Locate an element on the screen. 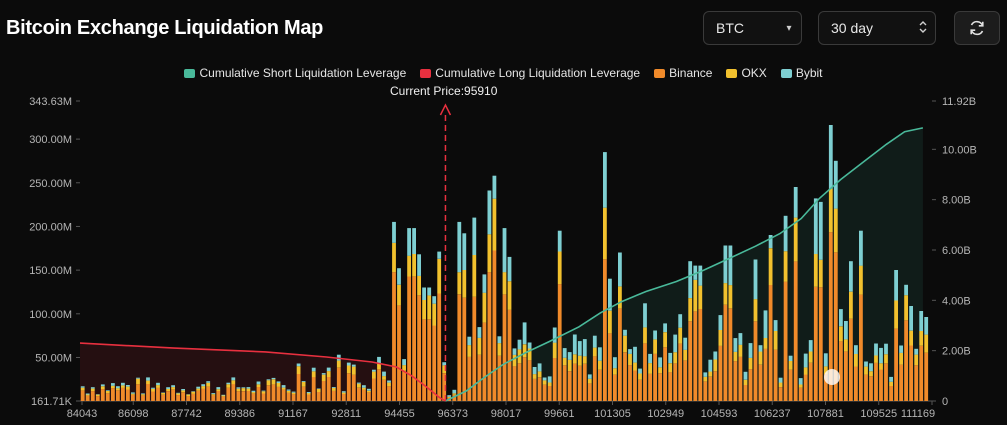 The width and height of the screenshot is (1007, 425). chevron-down-icon: ▾ is located at coordinates (789, 28).